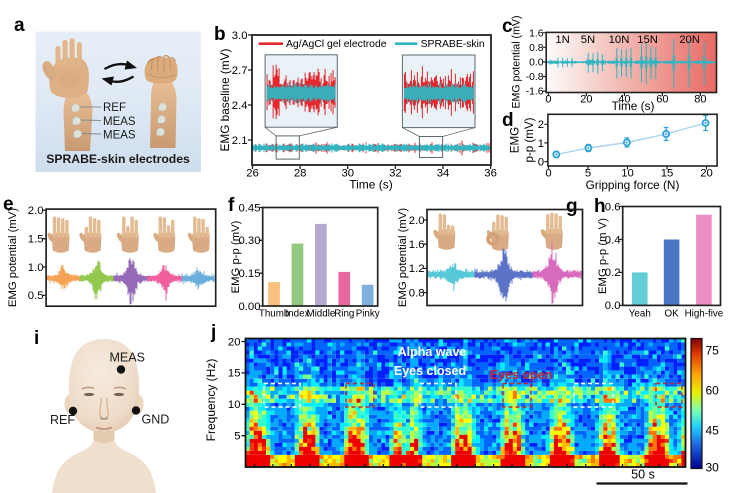 This screenshot has width=733, height=493. I want to click on svg-text: EMG p-p (mV), so click(236, 256).